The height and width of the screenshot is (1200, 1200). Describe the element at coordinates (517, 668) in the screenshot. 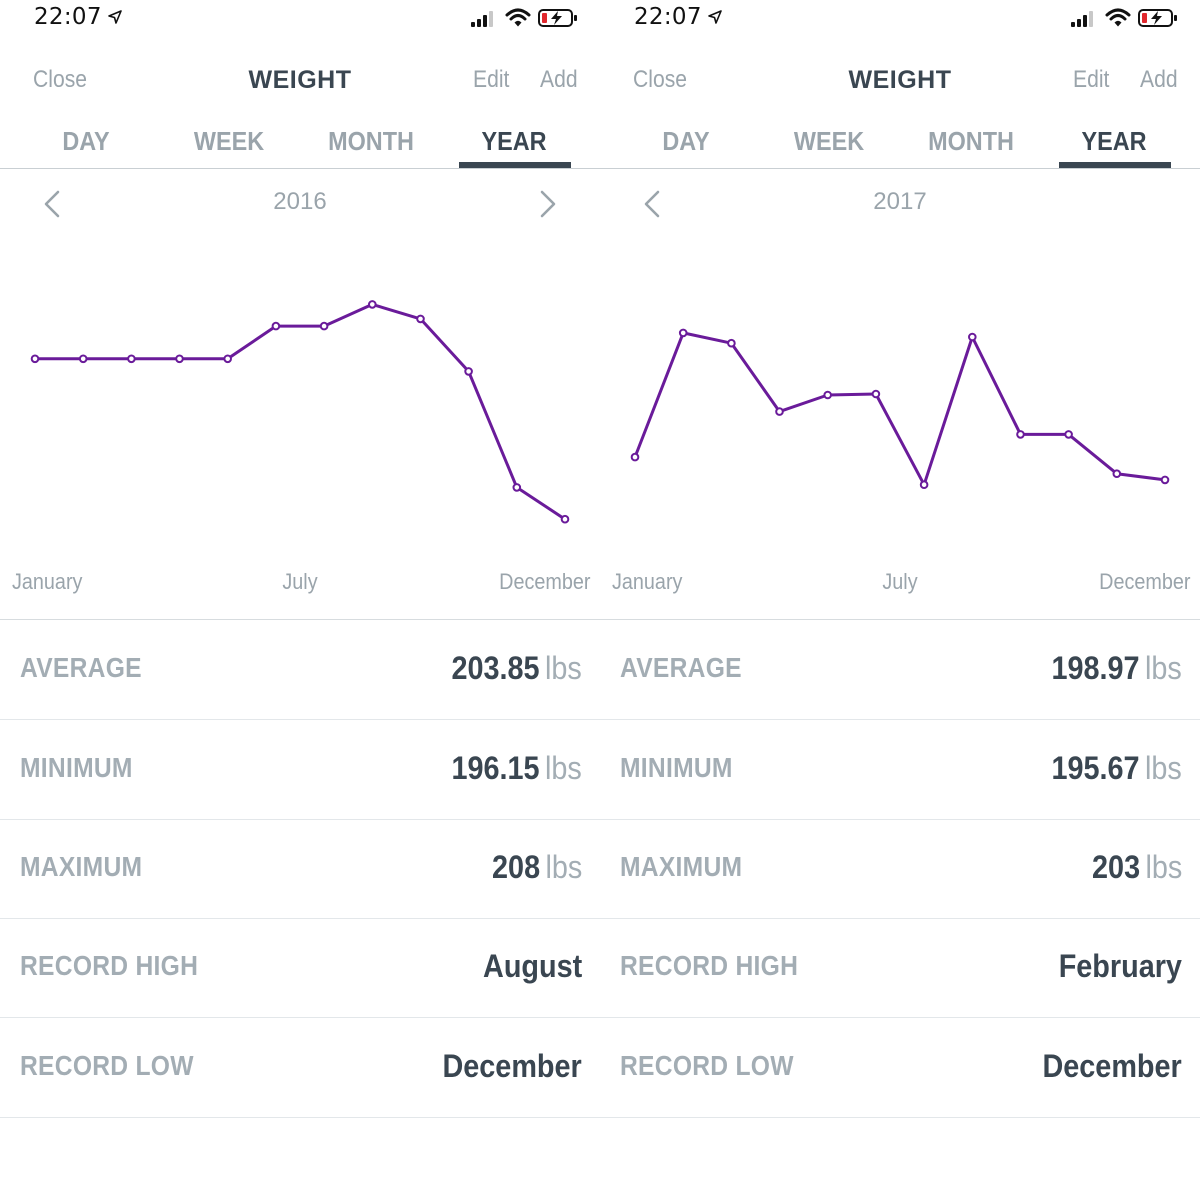

I see `stat-value: 203.85 lbs` at that location.